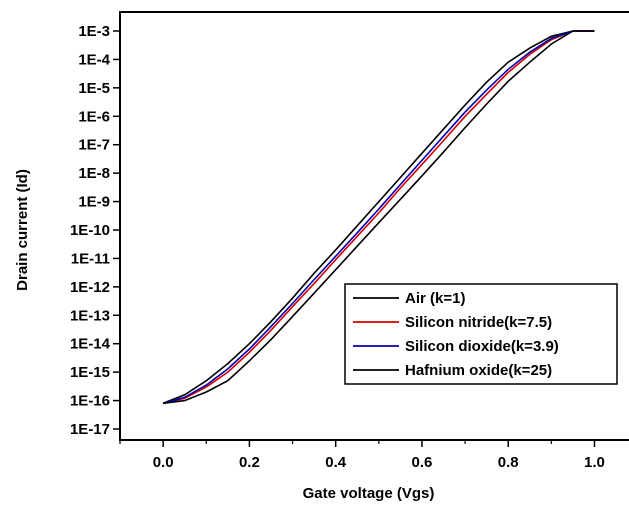  Describe the element at coordinates (94, 145) in the screenshot. I see `y-tick-label: 1E-7` at that location.